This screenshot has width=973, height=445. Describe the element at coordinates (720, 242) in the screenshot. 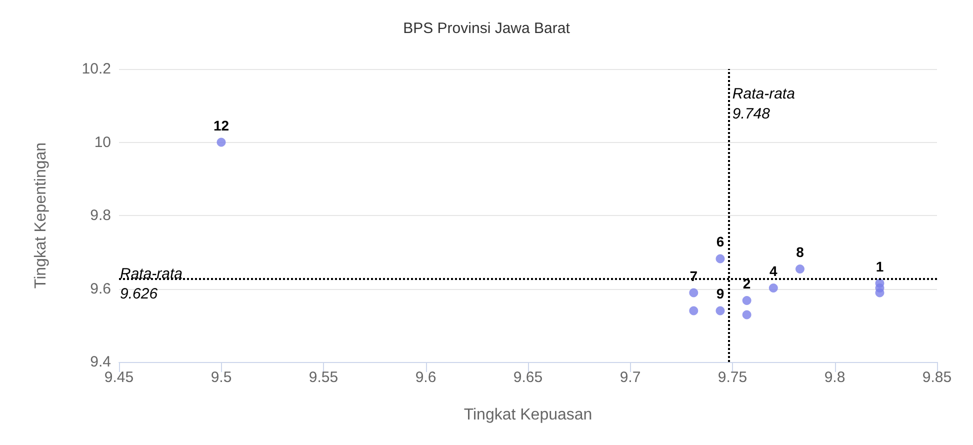

I see `annotation: 6` at that location.